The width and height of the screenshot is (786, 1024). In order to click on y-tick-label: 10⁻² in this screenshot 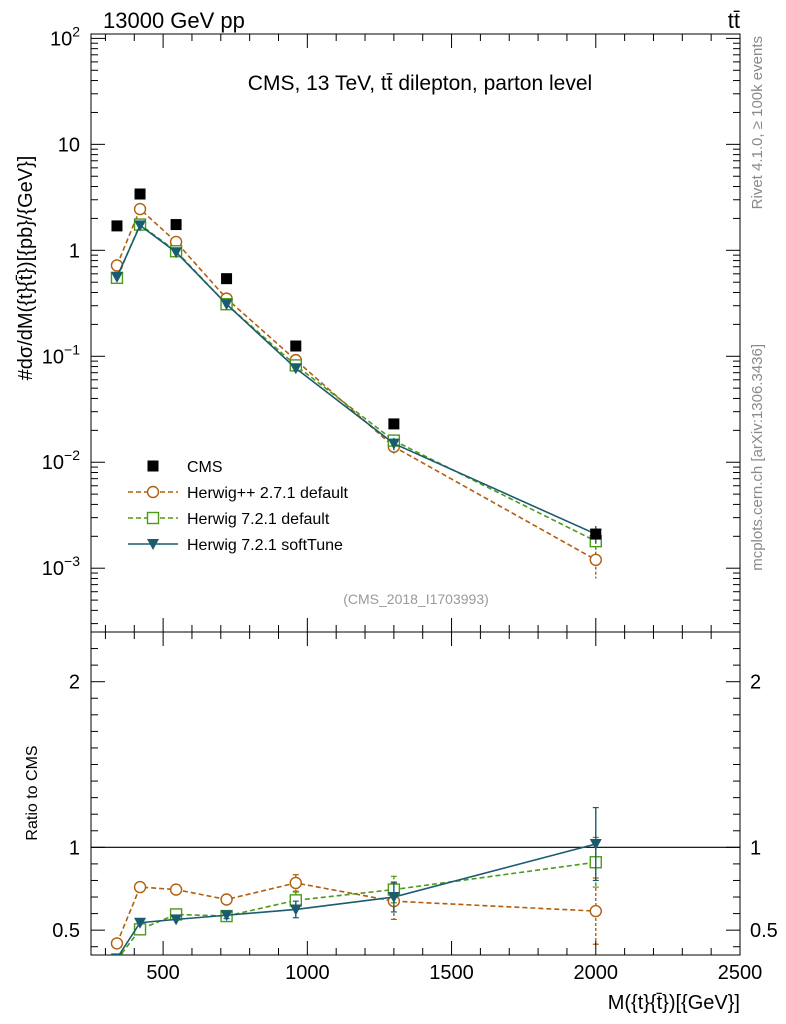, I will do `click(61, 460)`.